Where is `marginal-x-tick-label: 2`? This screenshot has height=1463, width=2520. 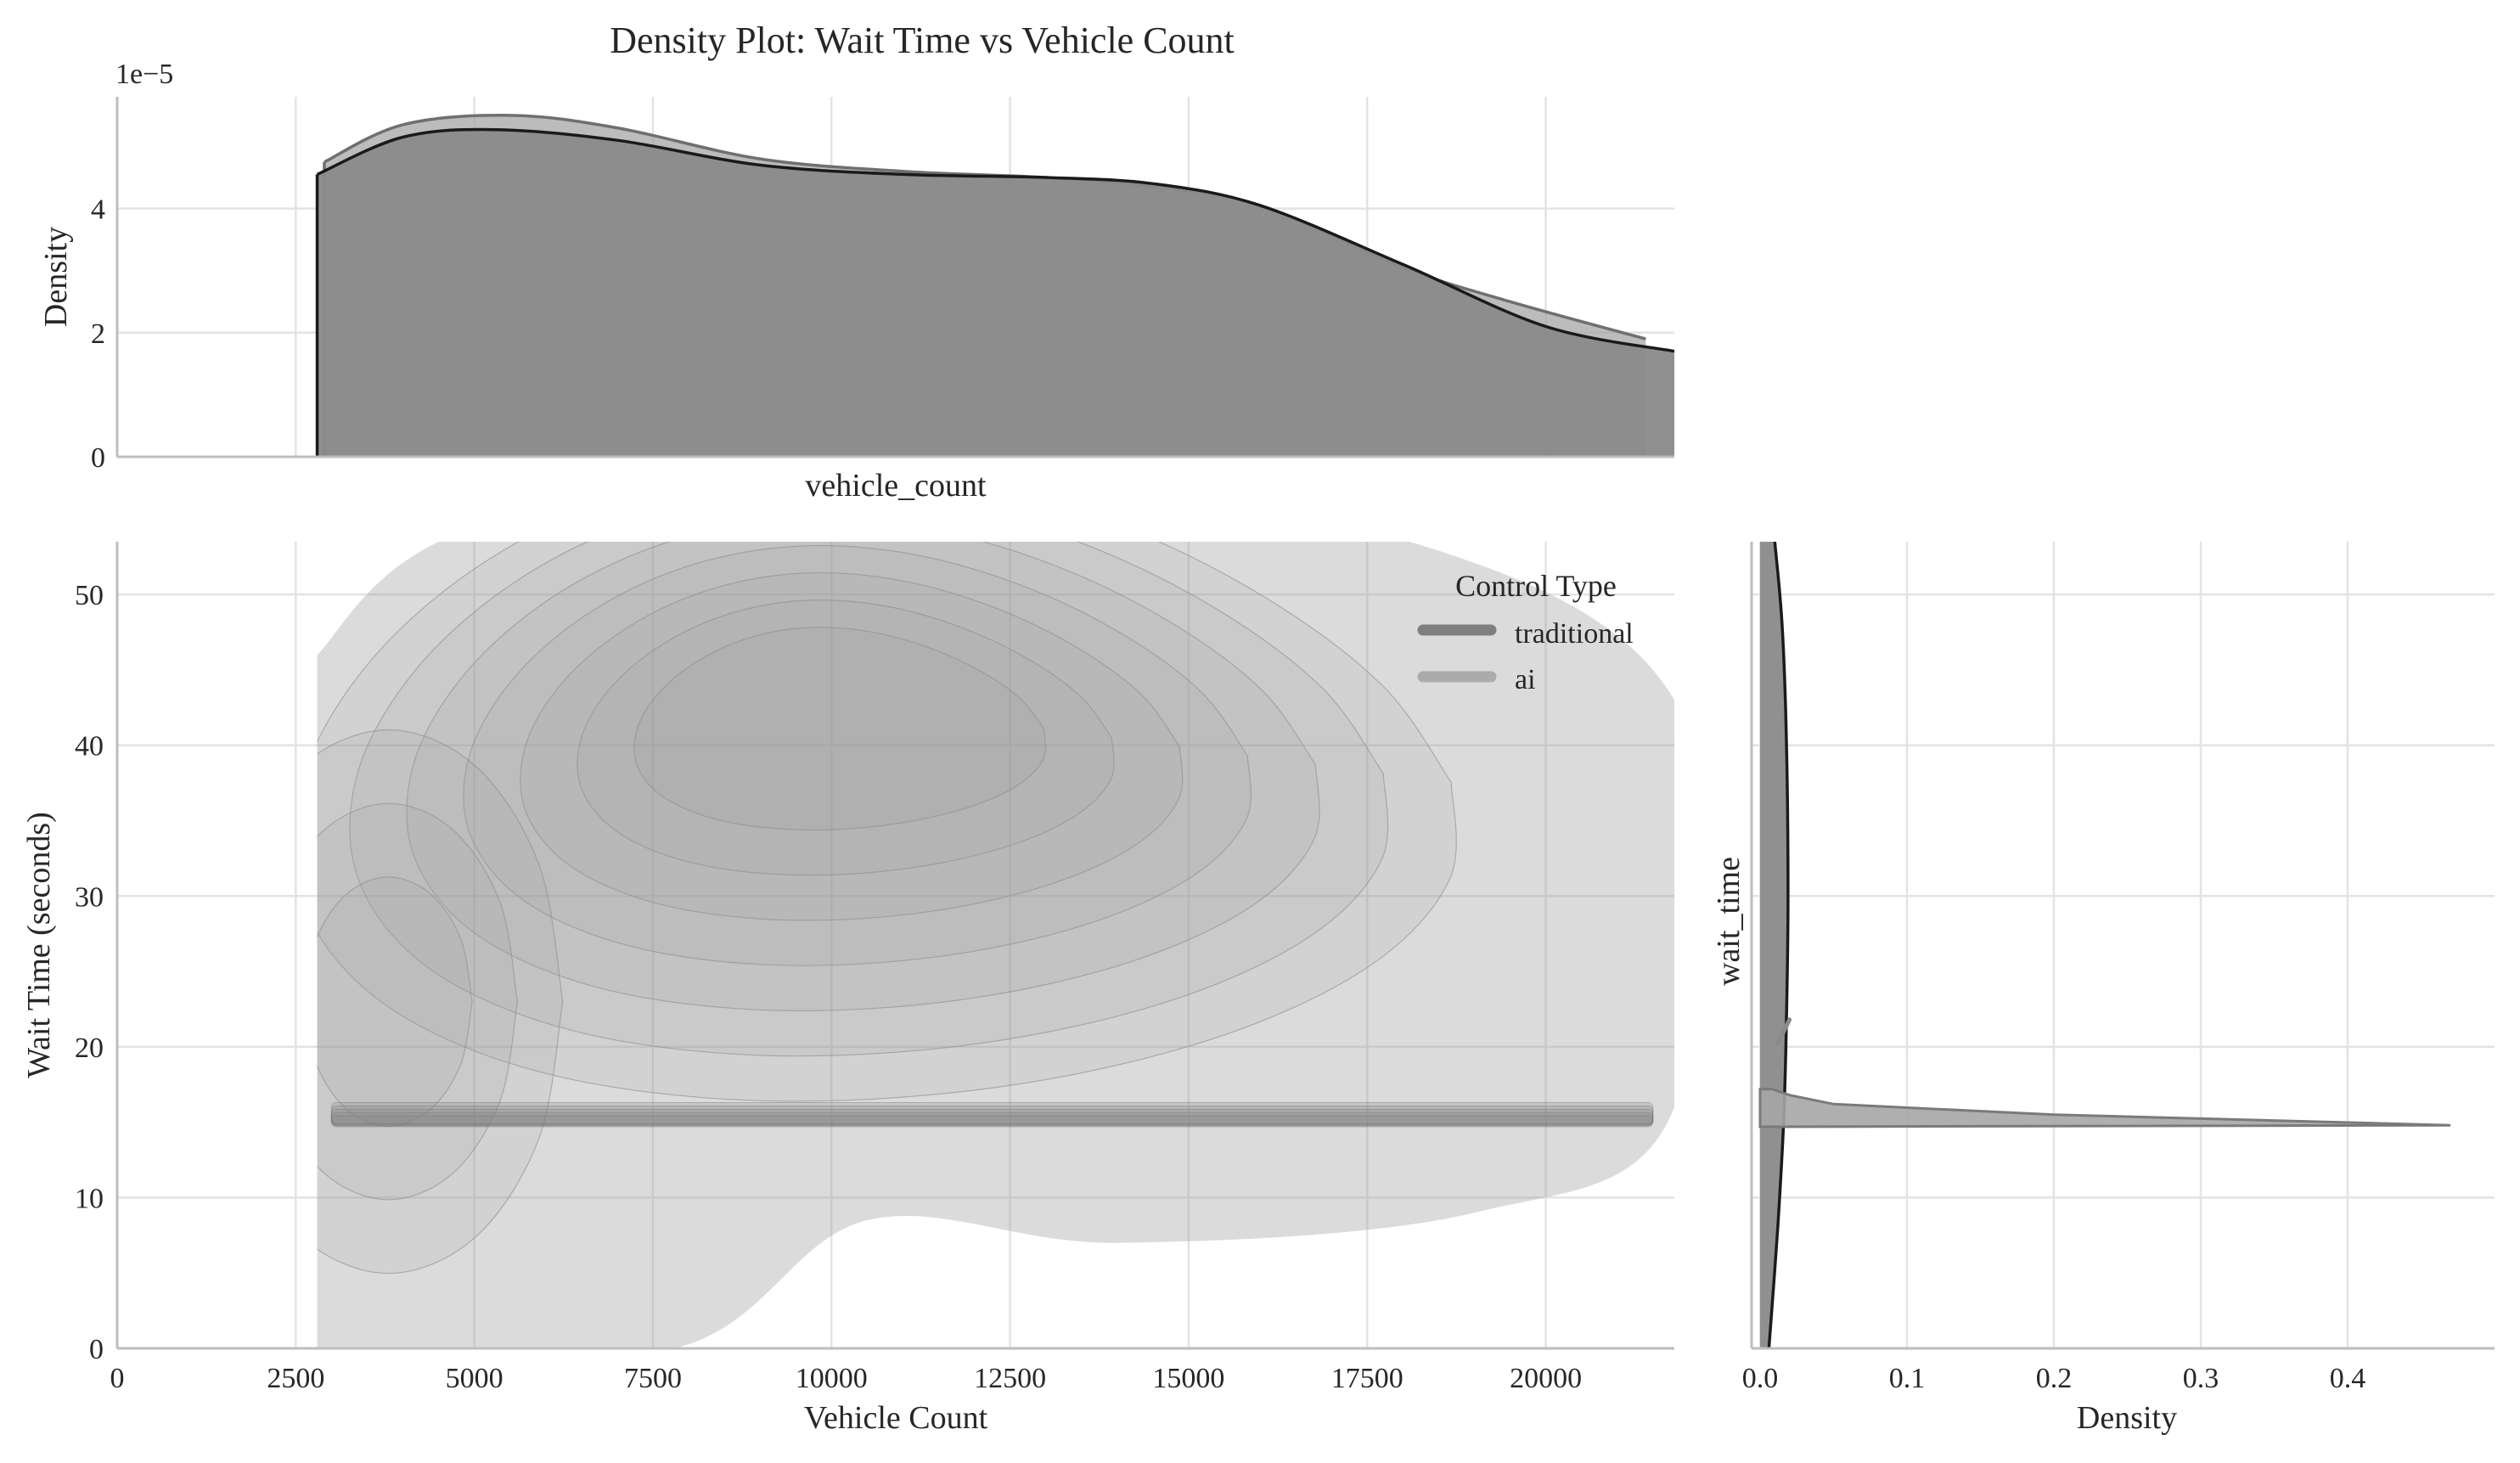 marginal-x-tick-label: 2 is located at coordinates (98, 334).